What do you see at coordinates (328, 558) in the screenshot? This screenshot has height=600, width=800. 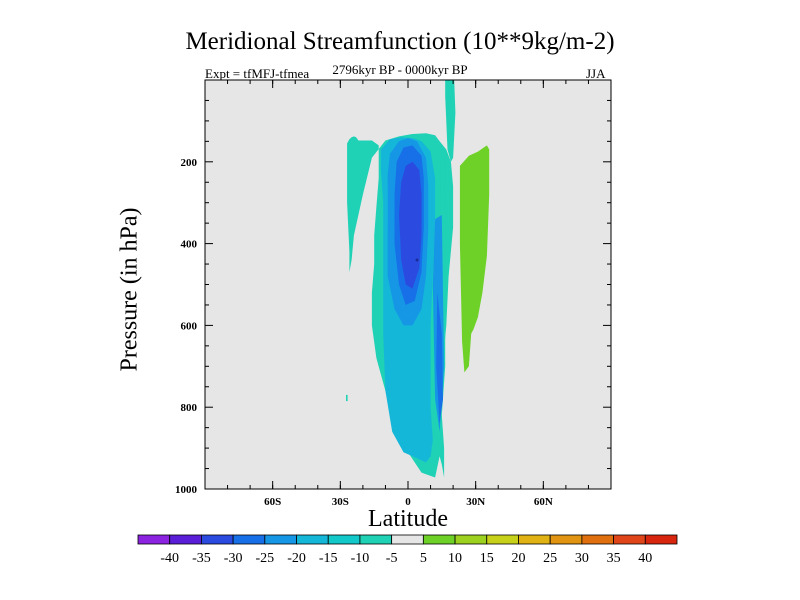 I see `colorbar-label: -15` at bounding box center [328, 558].